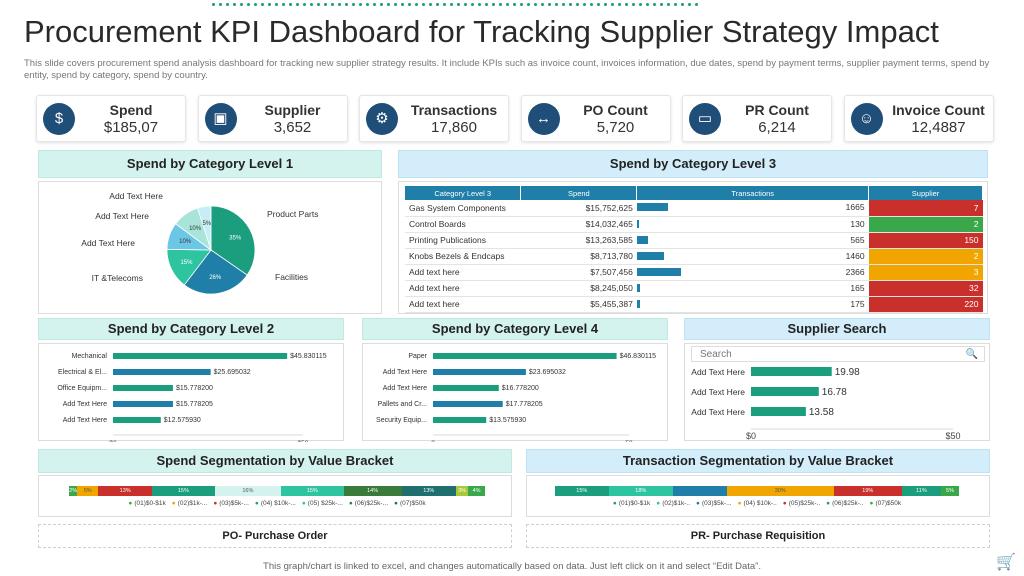 Image resolution: width=1024 pixels, height=576 pixels. I want to click on cell-supplier: 220, so click(925, 304).